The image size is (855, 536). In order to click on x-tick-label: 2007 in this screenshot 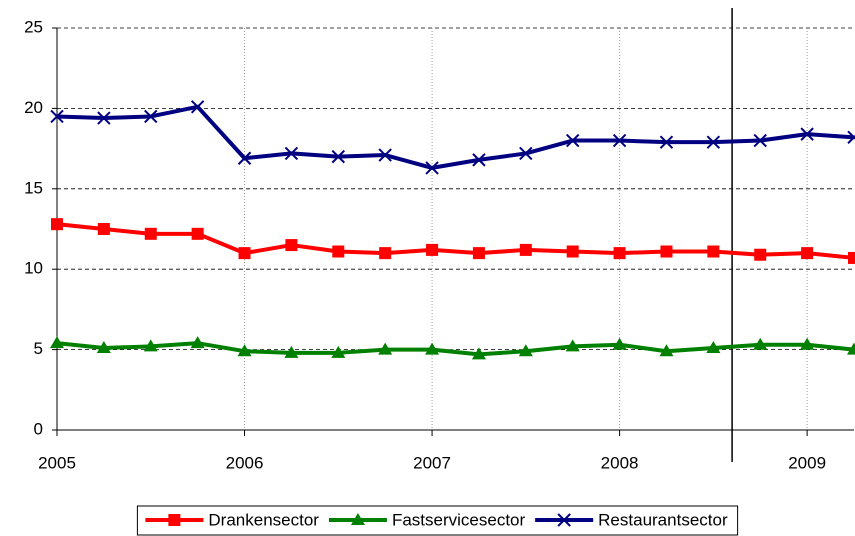, I will do `click(432, 462)`.